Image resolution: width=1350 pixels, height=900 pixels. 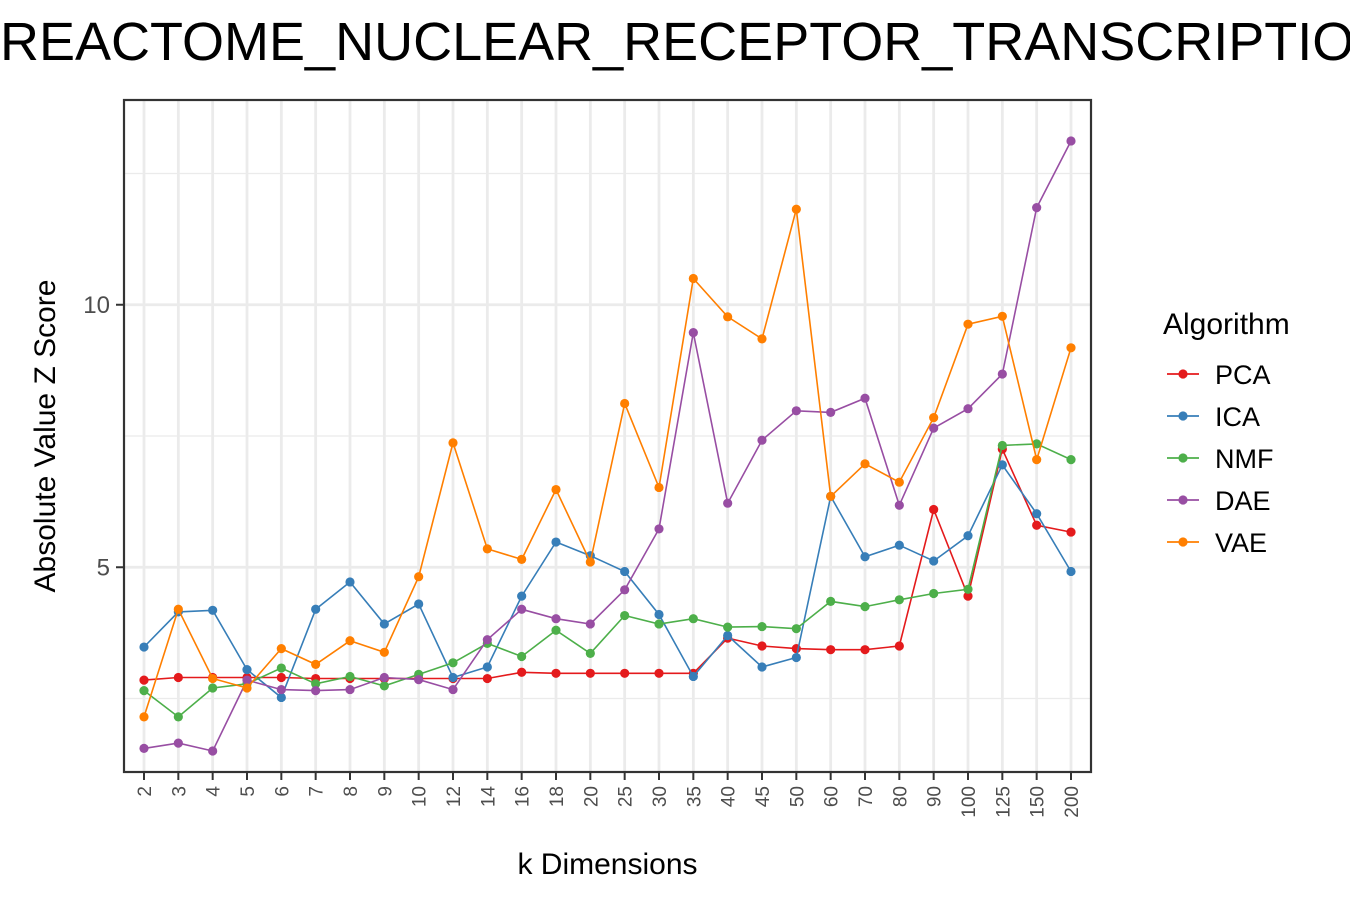 I want to click on x-tick-label: 35, so click(x=694, y=796).